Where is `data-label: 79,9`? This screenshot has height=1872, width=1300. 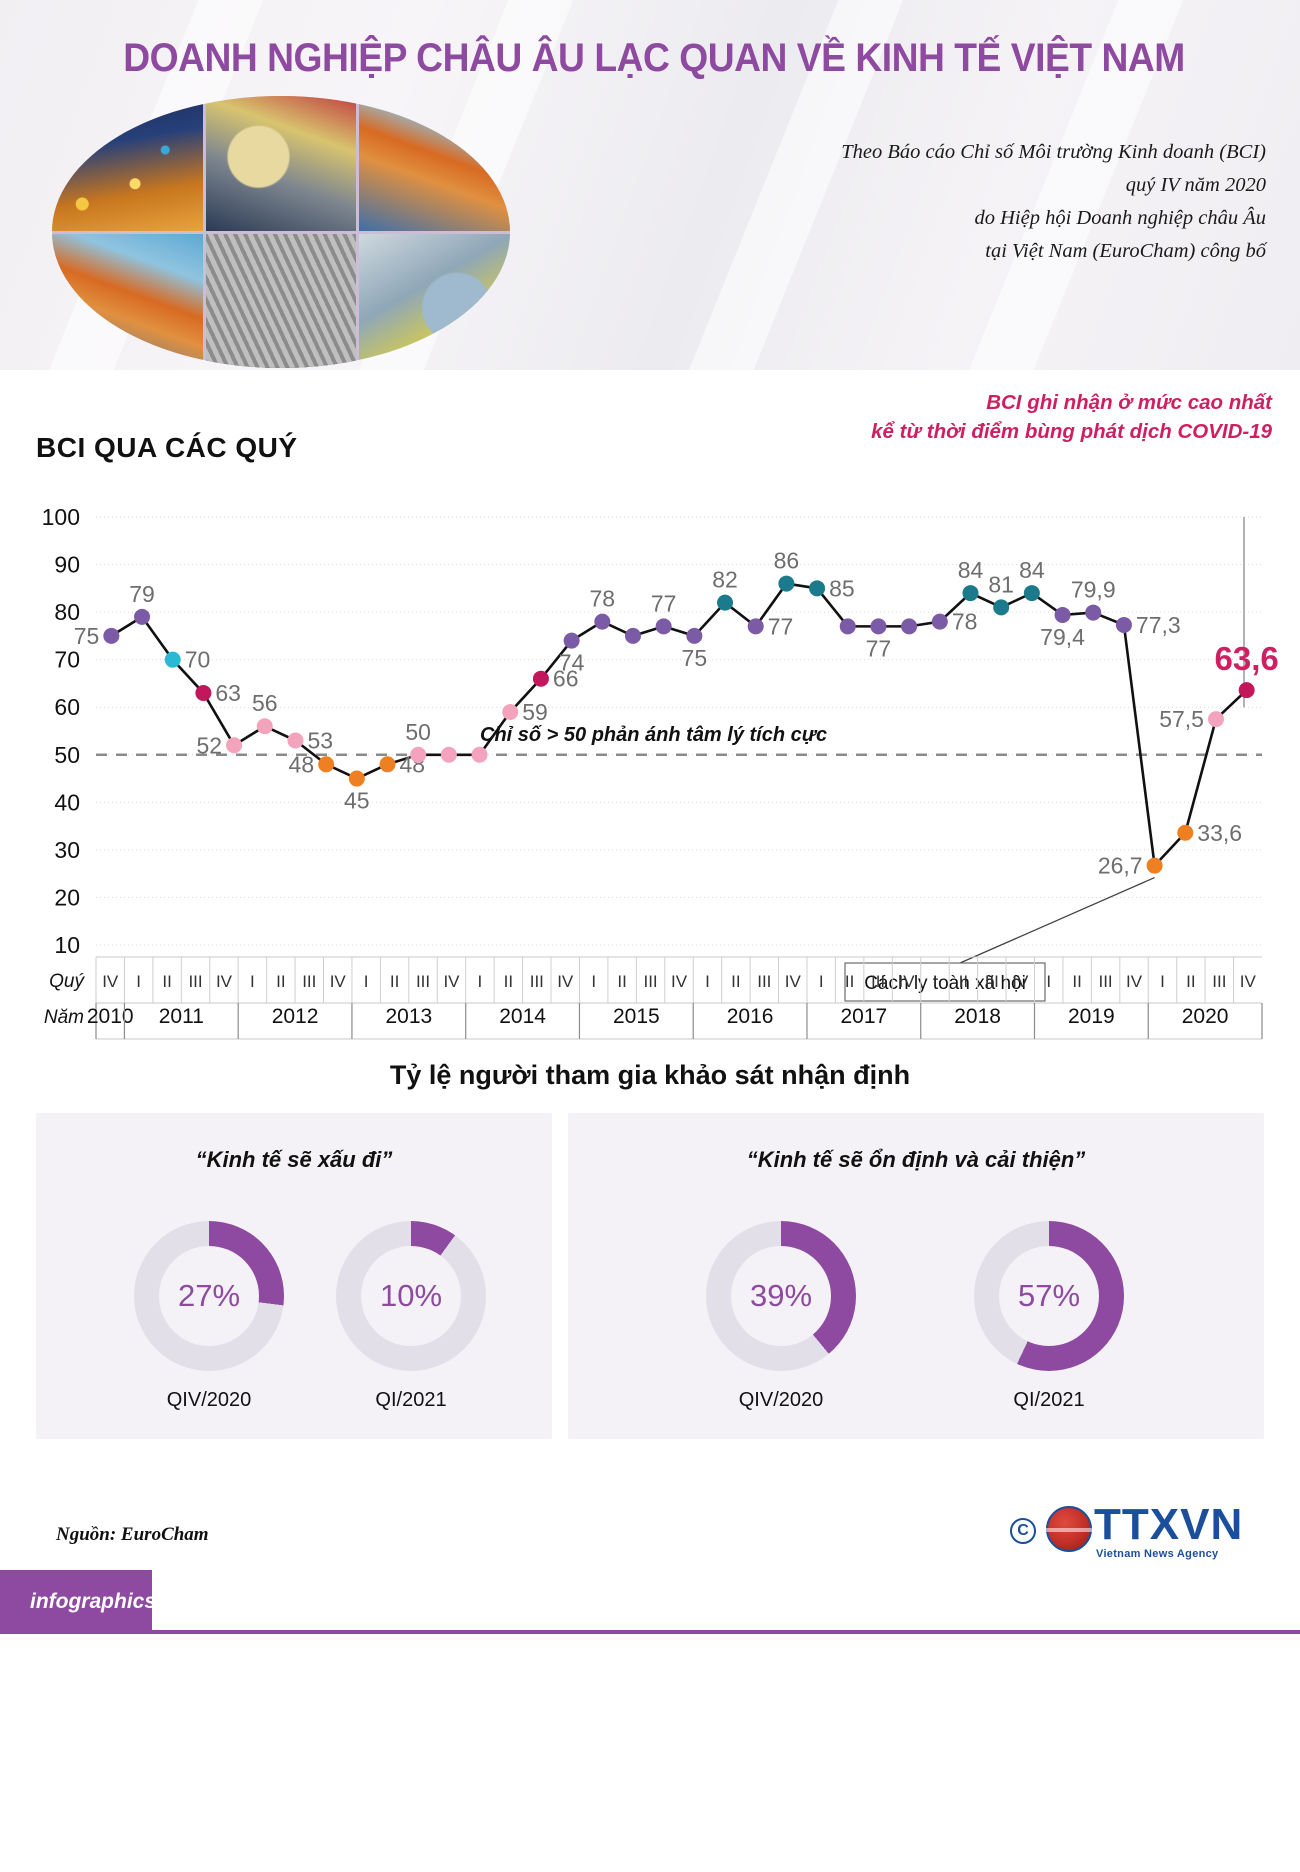 data-label: 79,9 is located at coordinates (1093, 590).